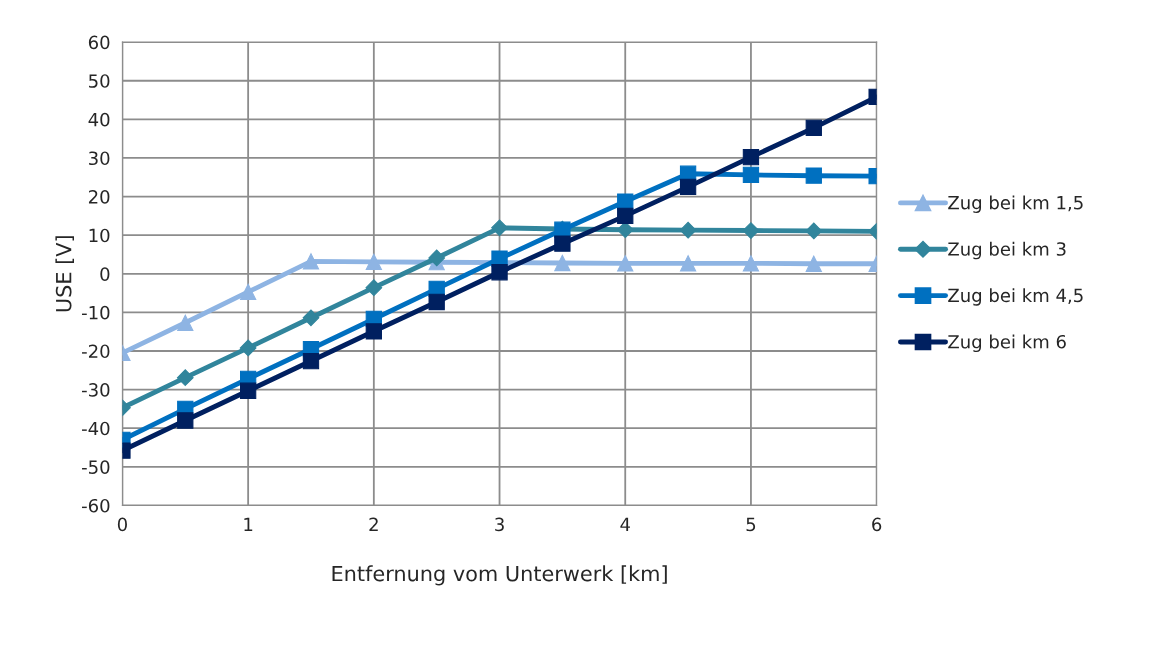  I want to click on y-tick-label: 30, so click(99, 158).